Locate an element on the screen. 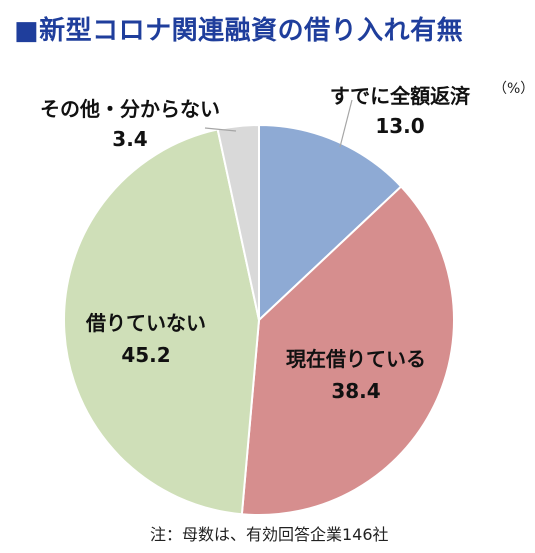 Image resolution: width=535 pixels, height=553 pixels. slice-value-2: 38.4 is located at coordinates (355, 391).